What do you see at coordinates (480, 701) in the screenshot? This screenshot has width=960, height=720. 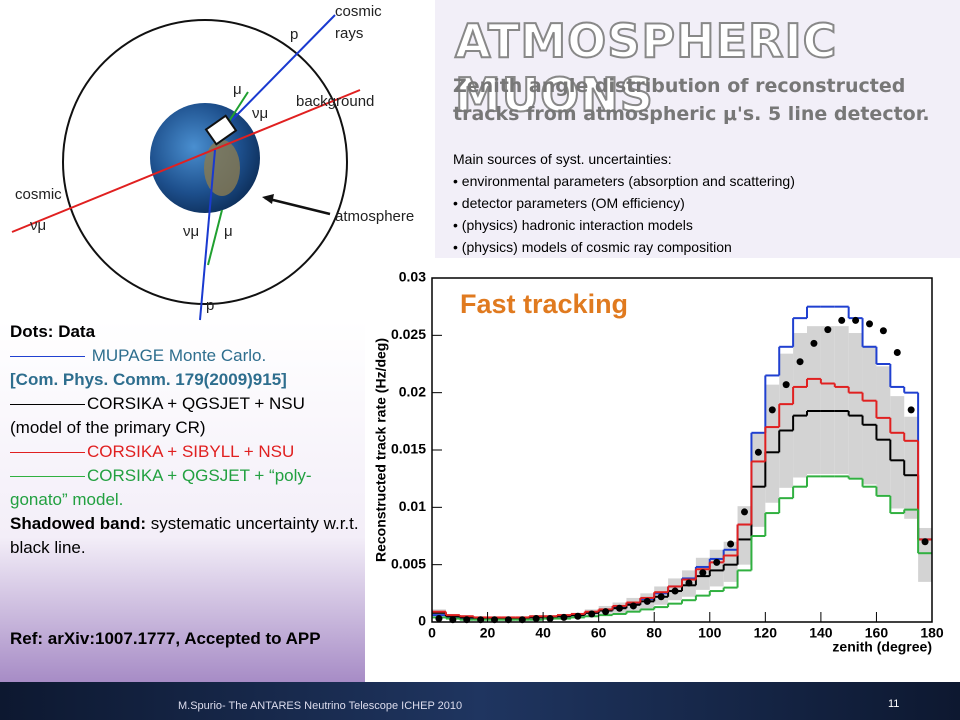 I see `footer-bar` at bounding box center [480, 701].